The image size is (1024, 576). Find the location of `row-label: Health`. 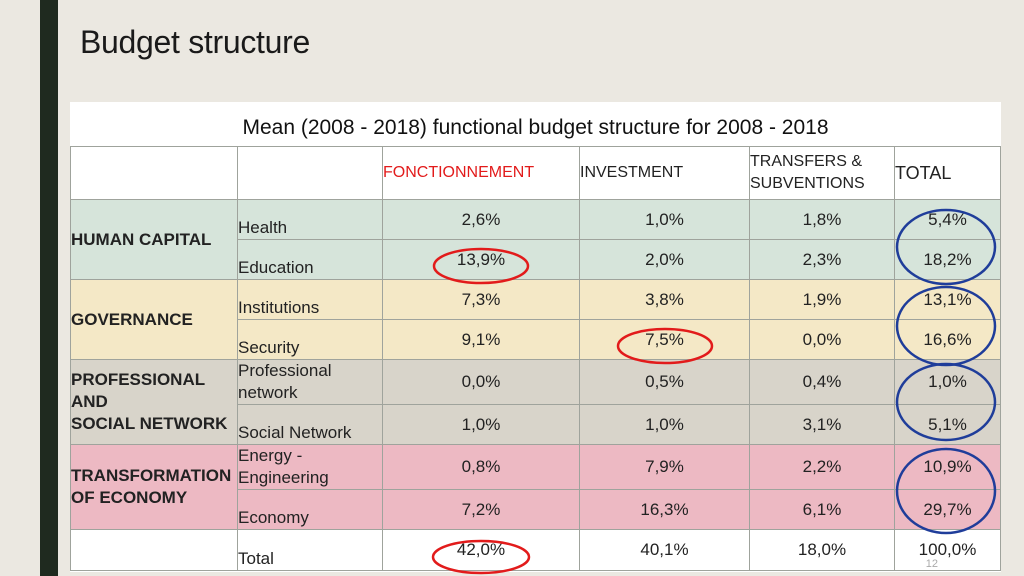

row-label: Health is located at coordinates (310, 219).